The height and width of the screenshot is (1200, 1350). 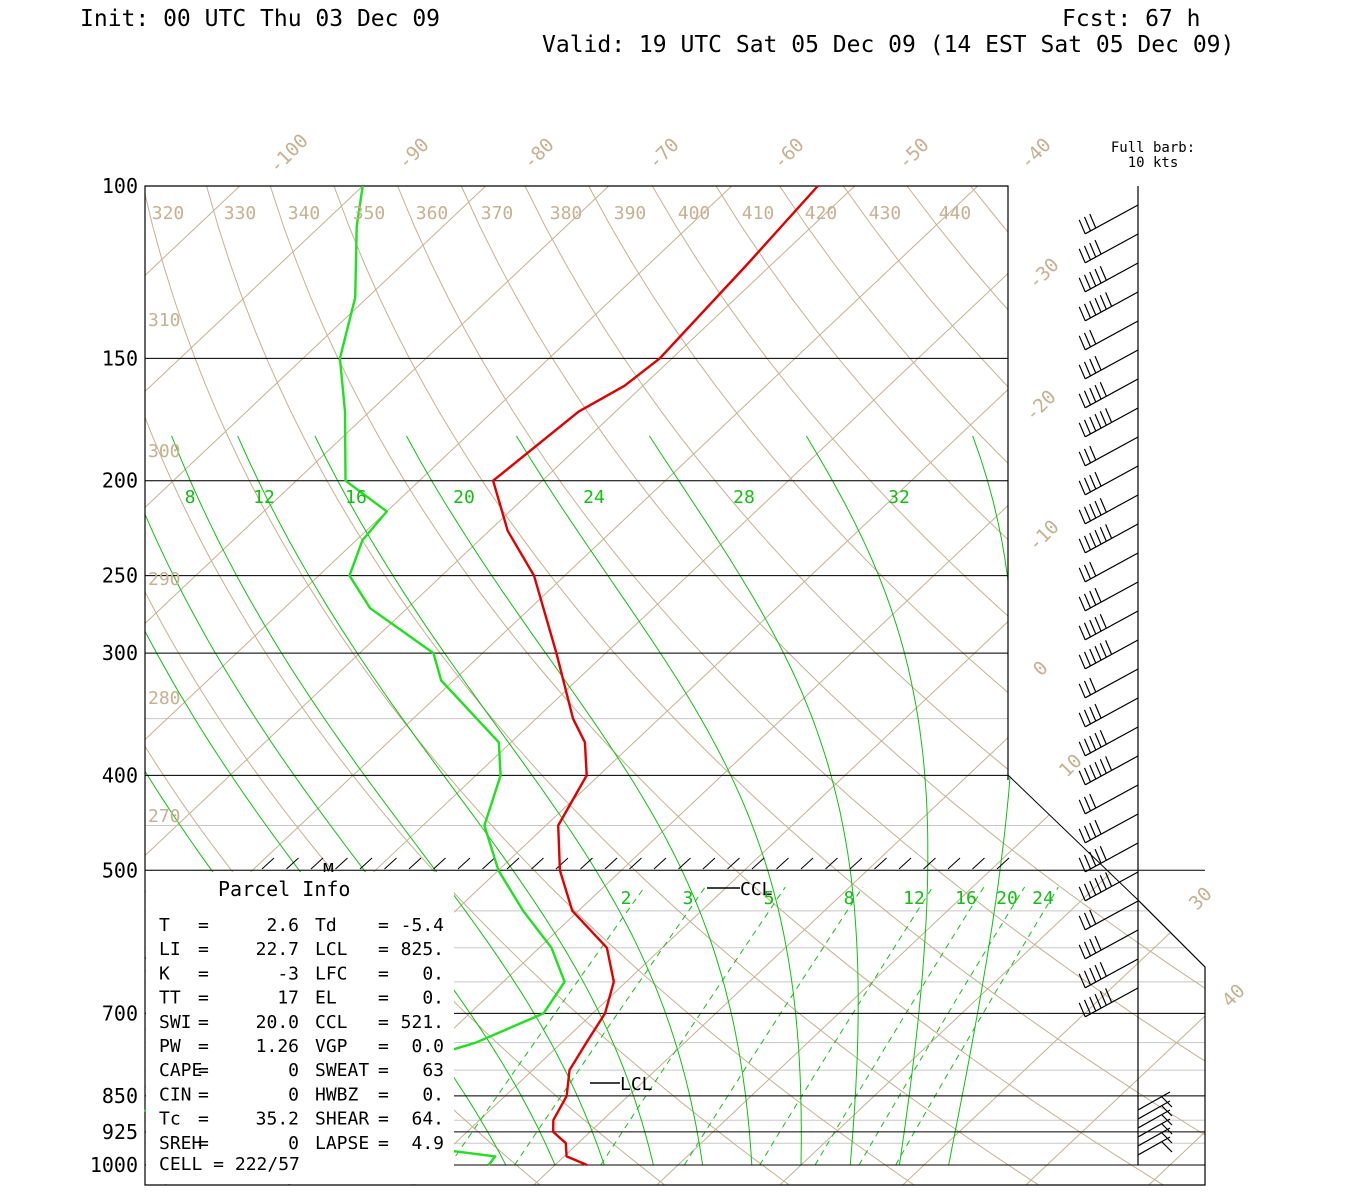 What do you see at coordinates (427, 1143) in the screenshot?
I see `parcel-value: 4.9` at bounding box center [427, 1143].